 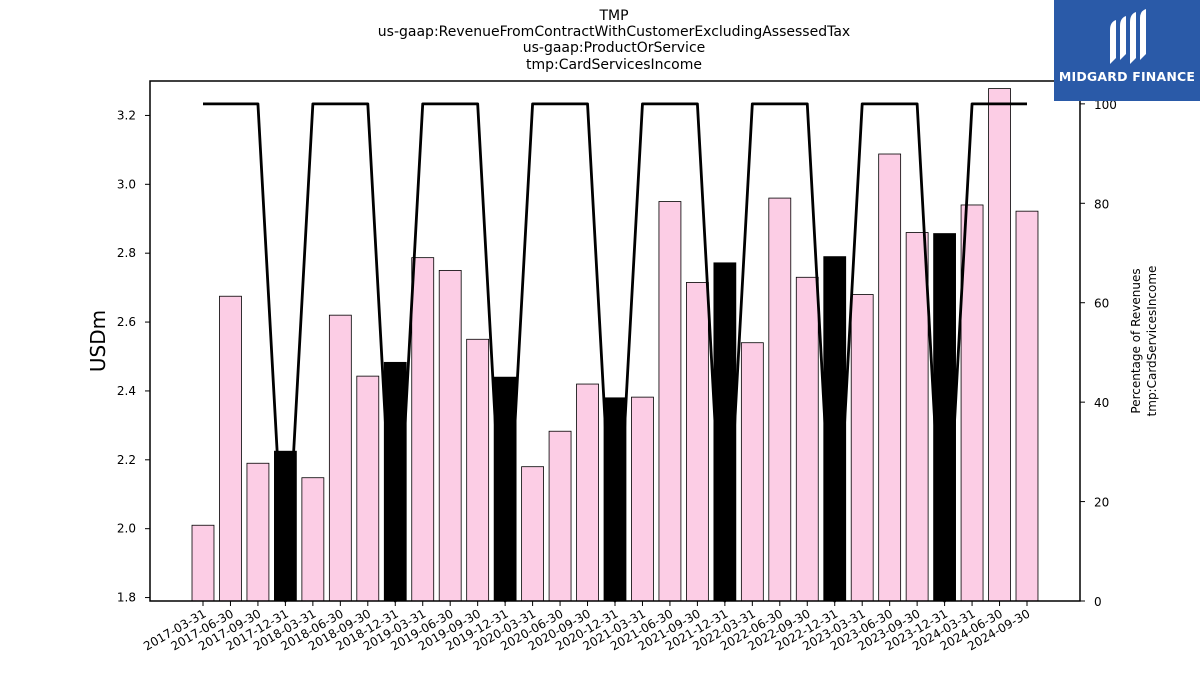 What do you see at coordinates (1101, 403) in the screenshot?
I see `y-right-tick-label: 40` at bounding box center [1101, 403].